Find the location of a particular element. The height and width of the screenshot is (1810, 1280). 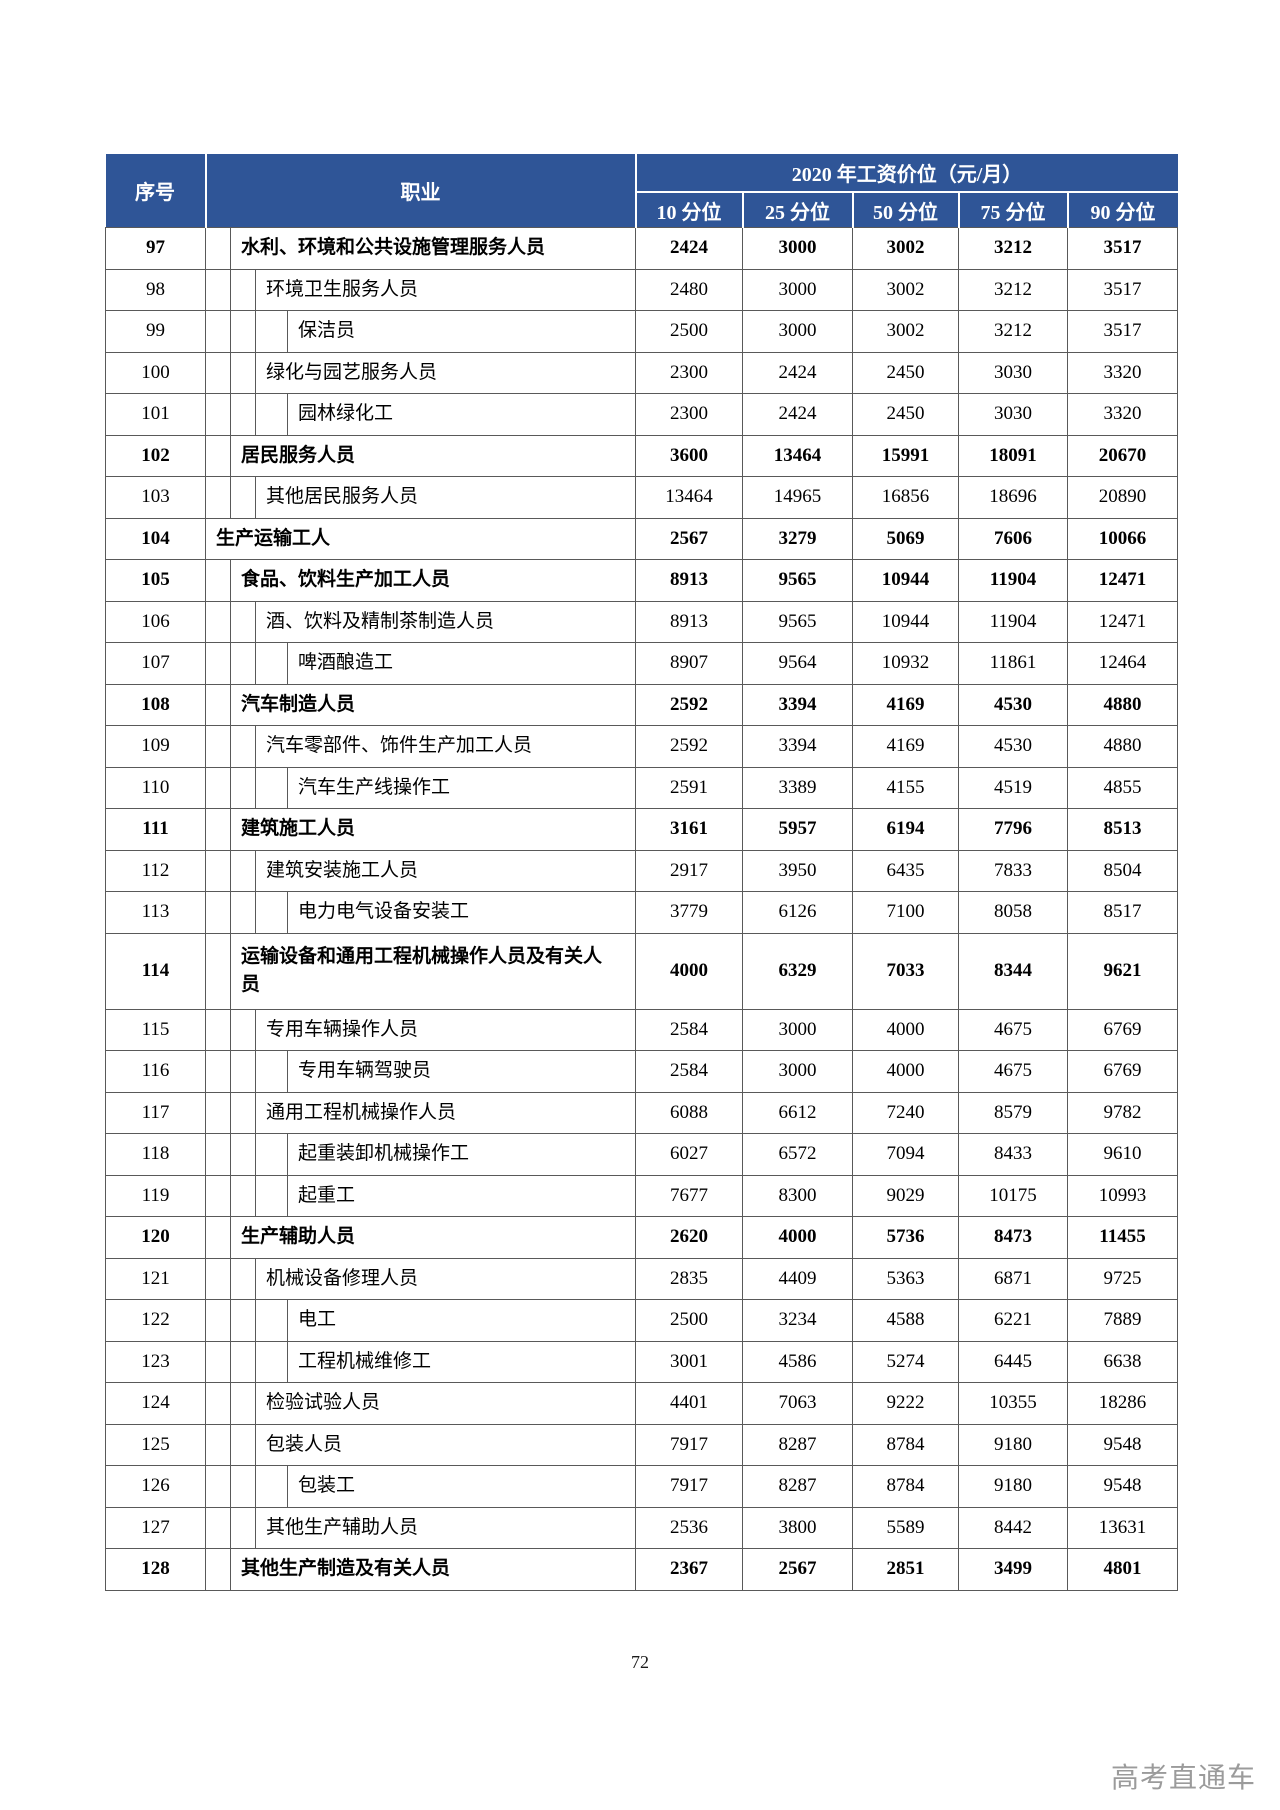

value-cell: 4588 is located at coordinates (905, 1320).